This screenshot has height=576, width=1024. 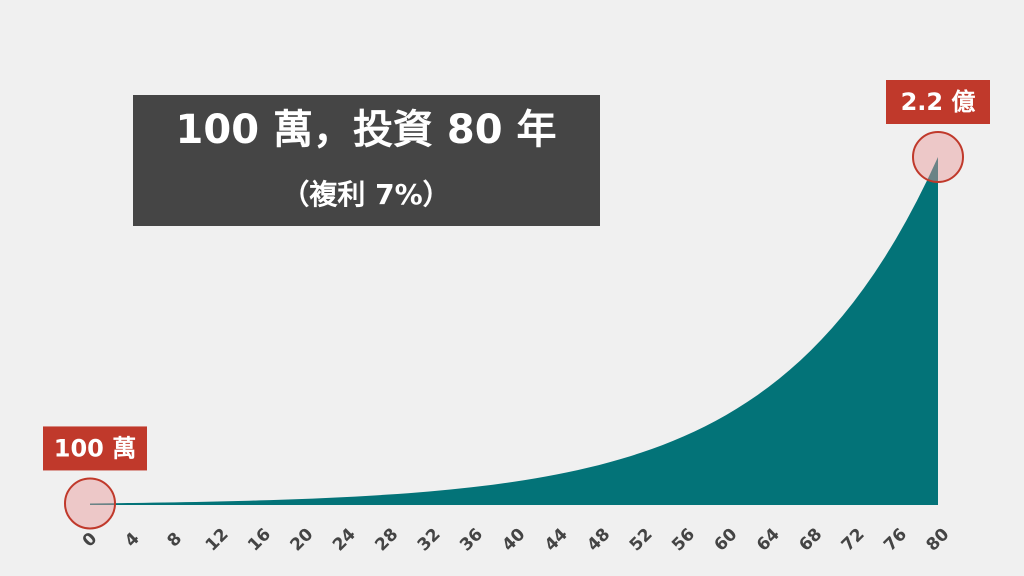 I want to click on chart-subtitle: （複利 7%）, so click(x=365, y=194).